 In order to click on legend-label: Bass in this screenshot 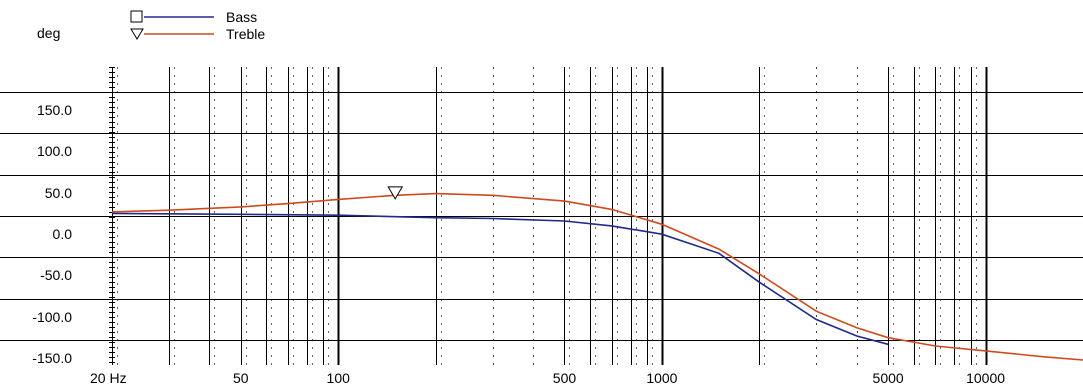, I will do `click(241, 17)`.